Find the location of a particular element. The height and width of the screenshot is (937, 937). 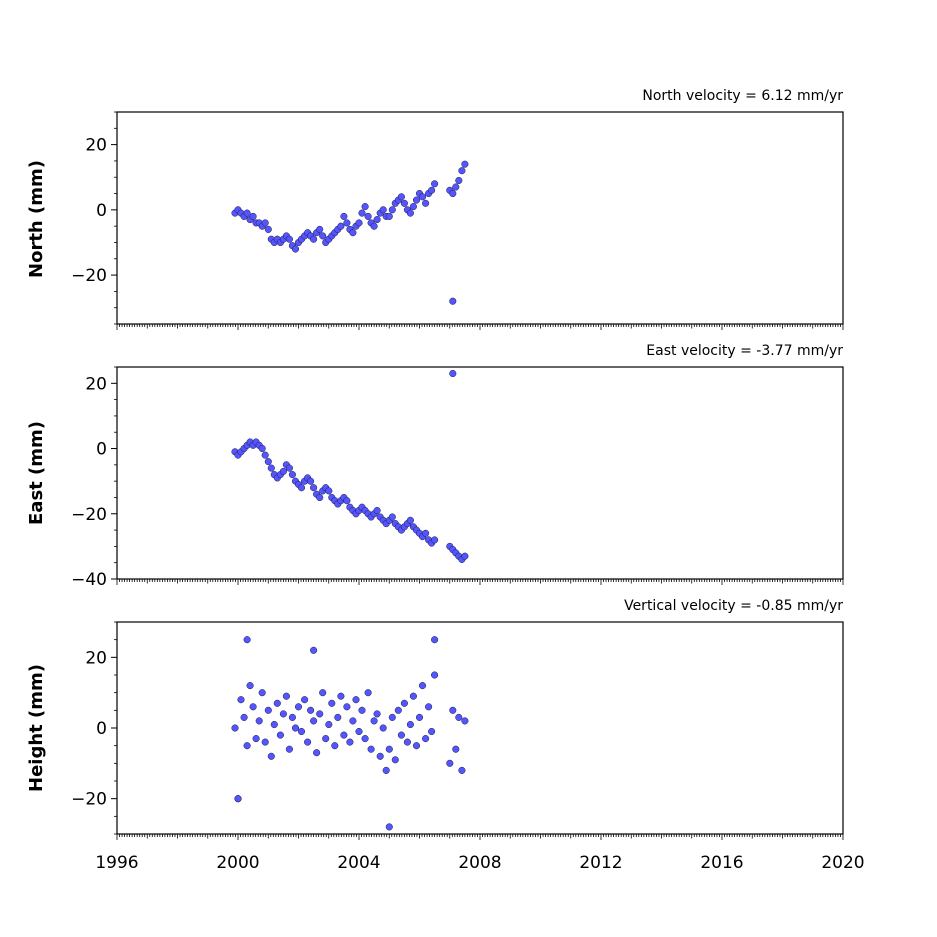

x-tick-label: 2008 is located at coordinates (479, 863).